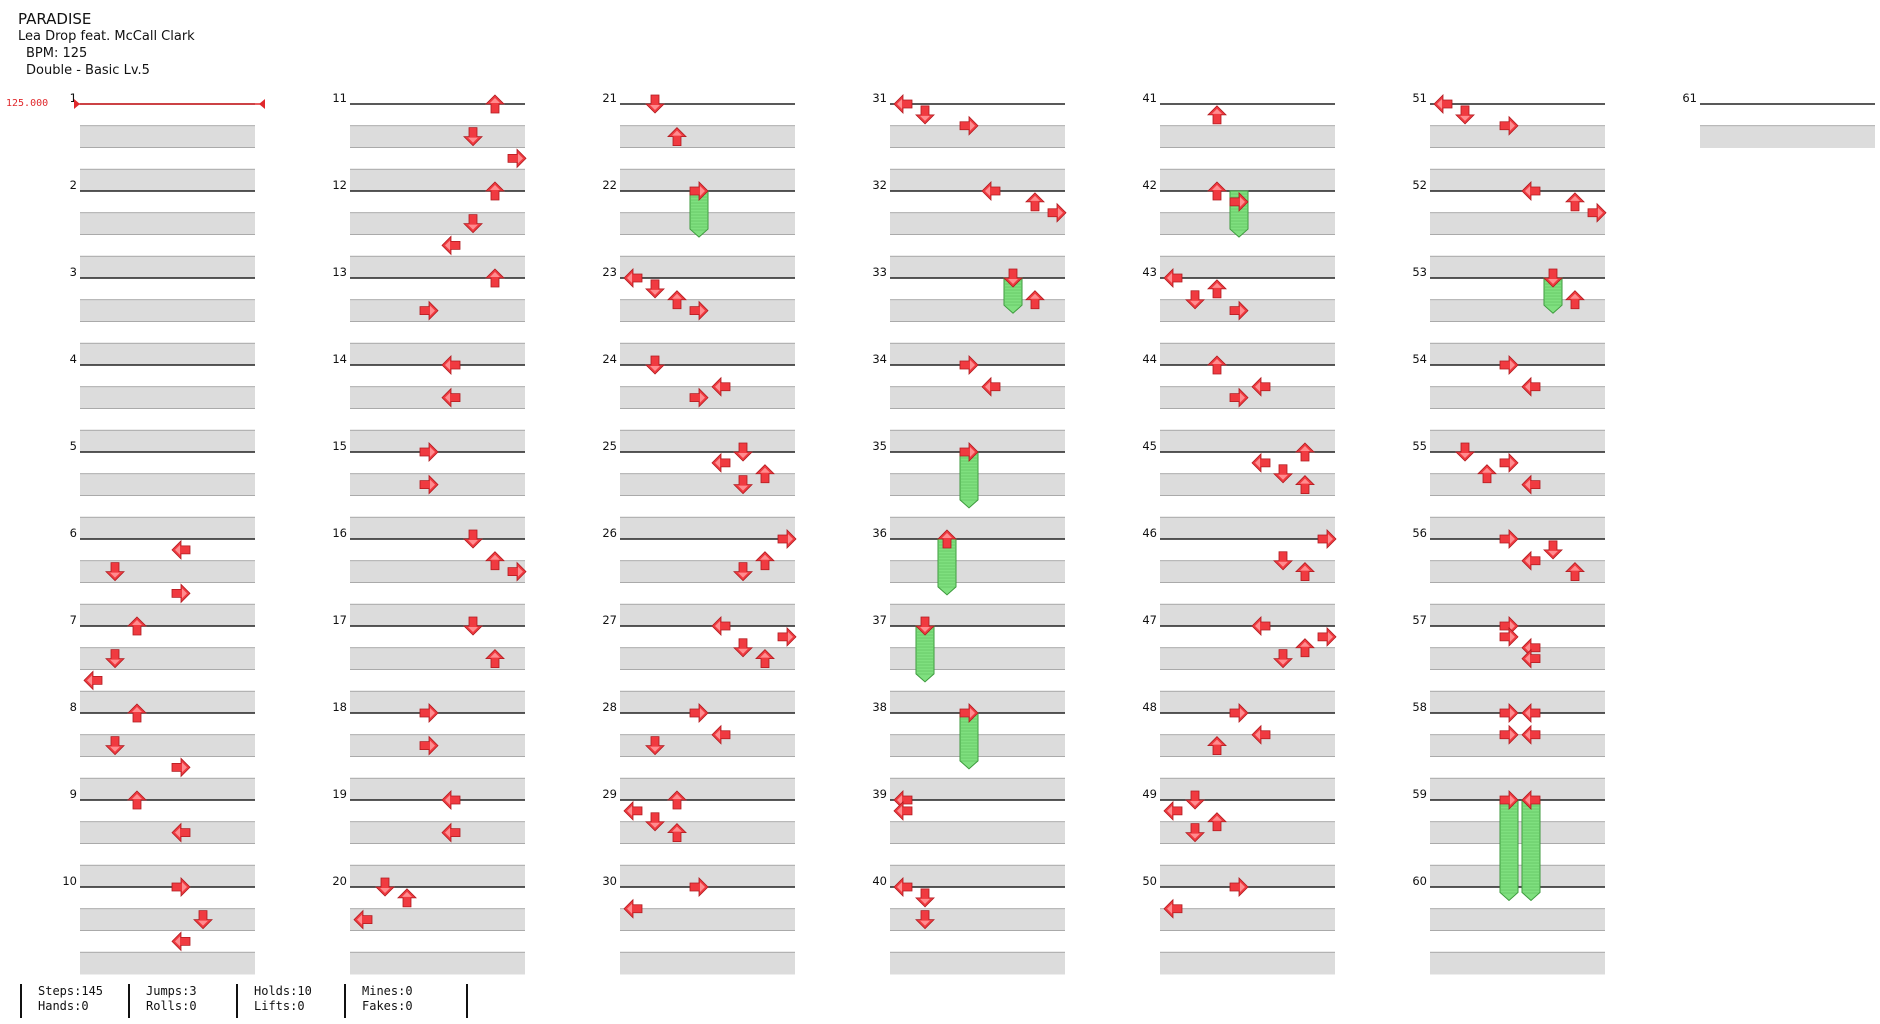  I want to click on measure-28: 28, so click(698, 750).